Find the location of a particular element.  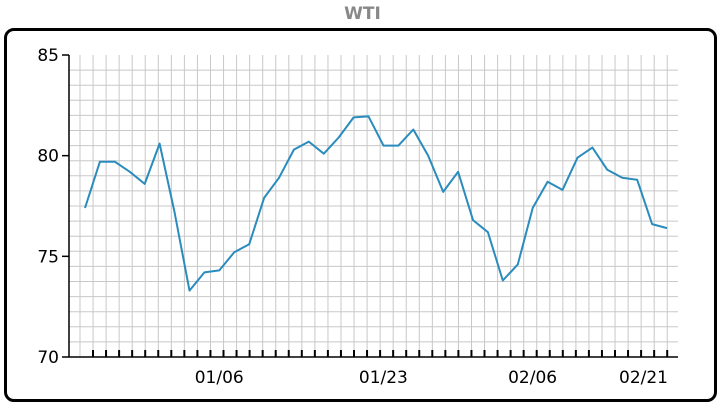

y-tick-label: 70 is located at coordinates (48, 358).